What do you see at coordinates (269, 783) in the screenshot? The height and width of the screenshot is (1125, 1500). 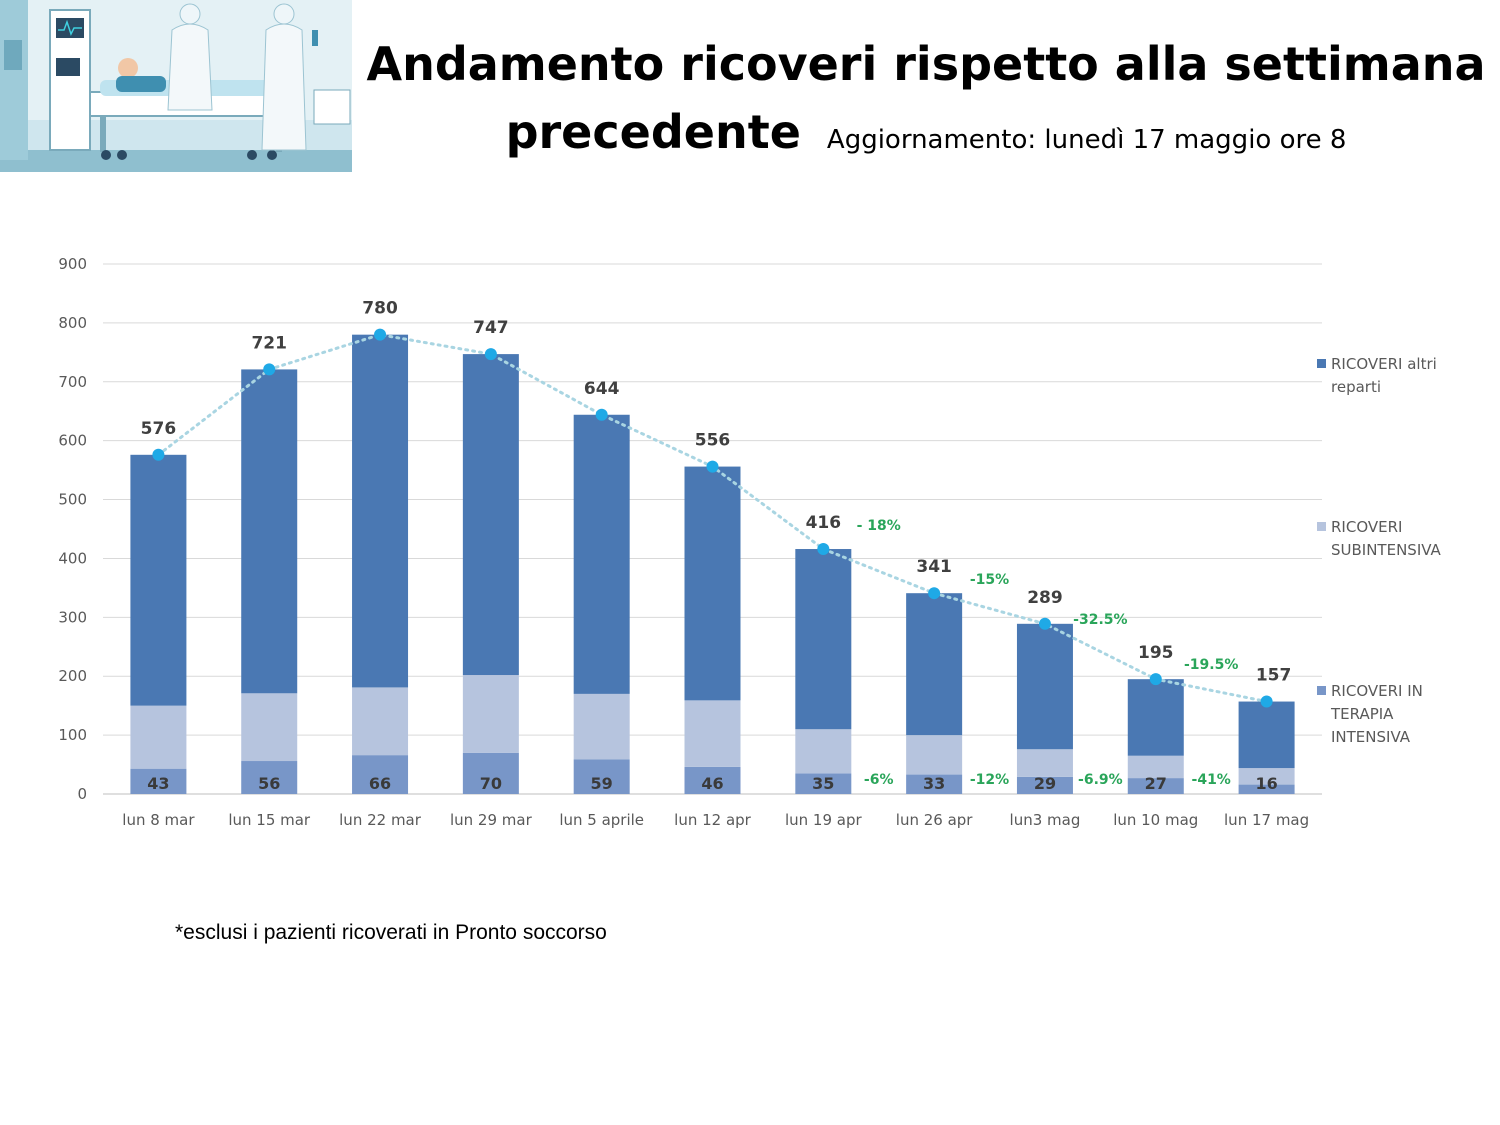 I see `icu-label: 56` at bounding box center [269, 783].